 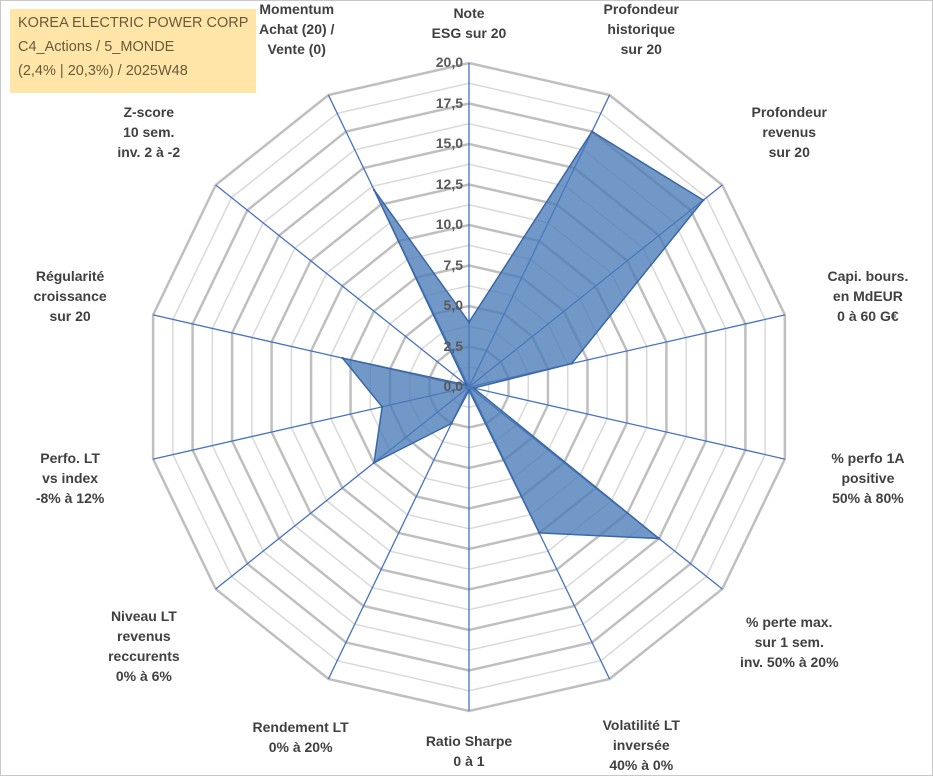 What do you see at coordinates (641, 764) in the screenshot?
I see `axis-label-line: 40% à 0%` at bounding box center [641, 764].